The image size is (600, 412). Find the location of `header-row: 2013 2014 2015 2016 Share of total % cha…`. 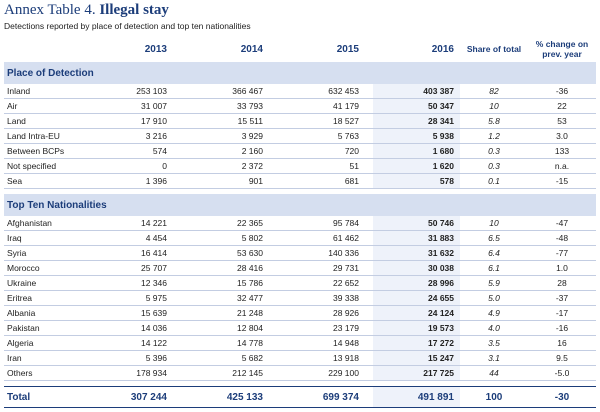

header-row: 2013 2014 2015 2016 Share of total % cha… is located at coordinates (300, 49).